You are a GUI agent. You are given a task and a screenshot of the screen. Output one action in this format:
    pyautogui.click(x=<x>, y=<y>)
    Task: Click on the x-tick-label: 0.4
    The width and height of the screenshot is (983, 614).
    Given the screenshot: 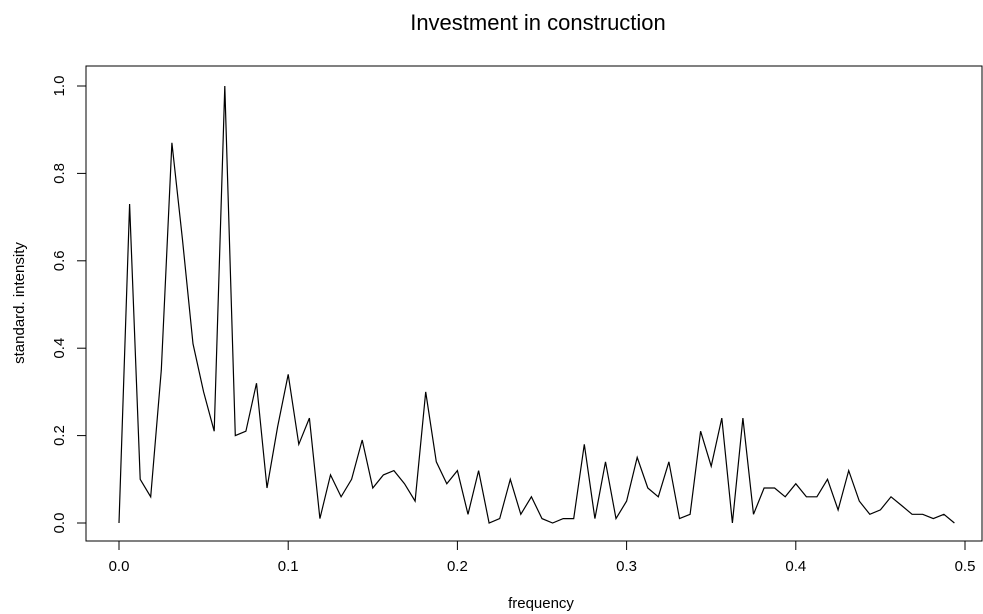 What is the action you would take?
    pyautogui.click(x=795, y=566)
    